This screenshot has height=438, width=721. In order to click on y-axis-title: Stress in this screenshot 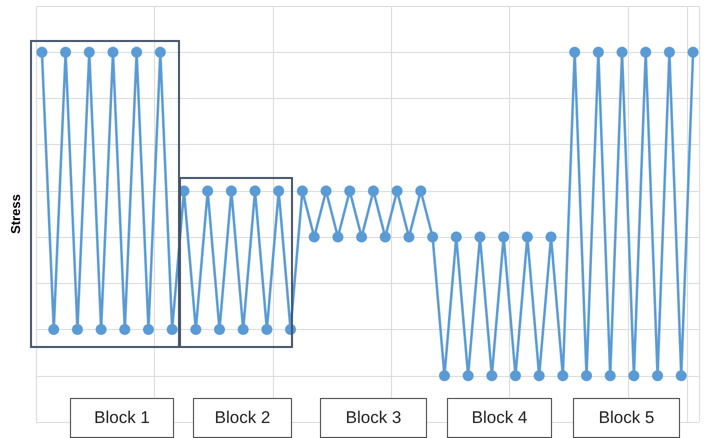, I will do `click(15, 214)`.